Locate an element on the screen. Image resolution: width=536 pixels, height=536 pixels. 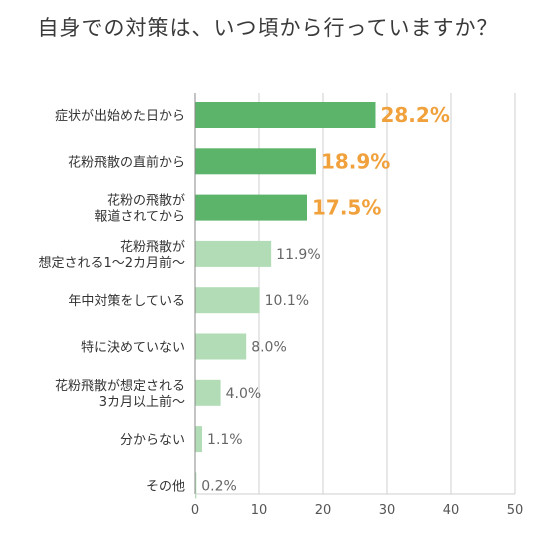
category-label: 想定される1〜2カ月前〜 is located at coordinates (111, 263).